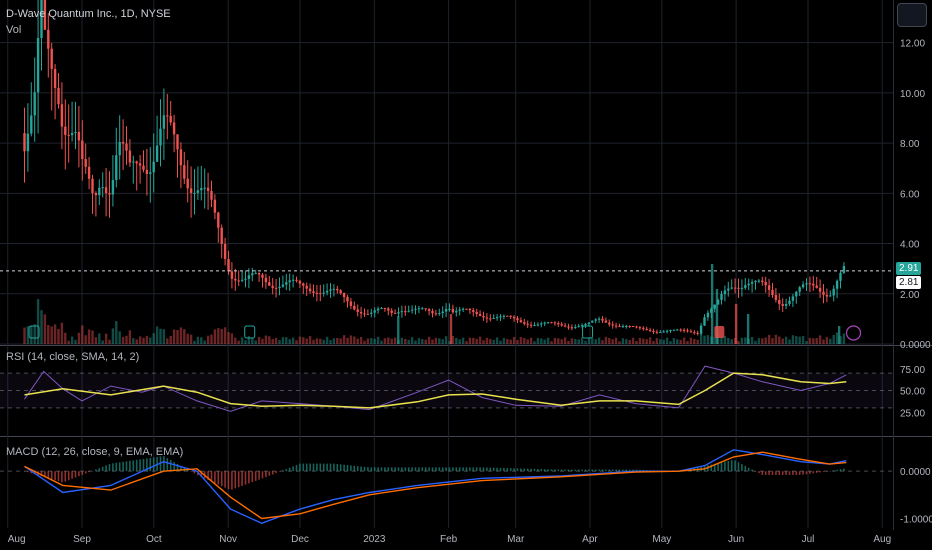 The width and height of the screenshot is (932, 550). What do you see at coordinates (912, 15) in the screenshot?
I see `chart-menu-button` at bounding box center [912, 15].